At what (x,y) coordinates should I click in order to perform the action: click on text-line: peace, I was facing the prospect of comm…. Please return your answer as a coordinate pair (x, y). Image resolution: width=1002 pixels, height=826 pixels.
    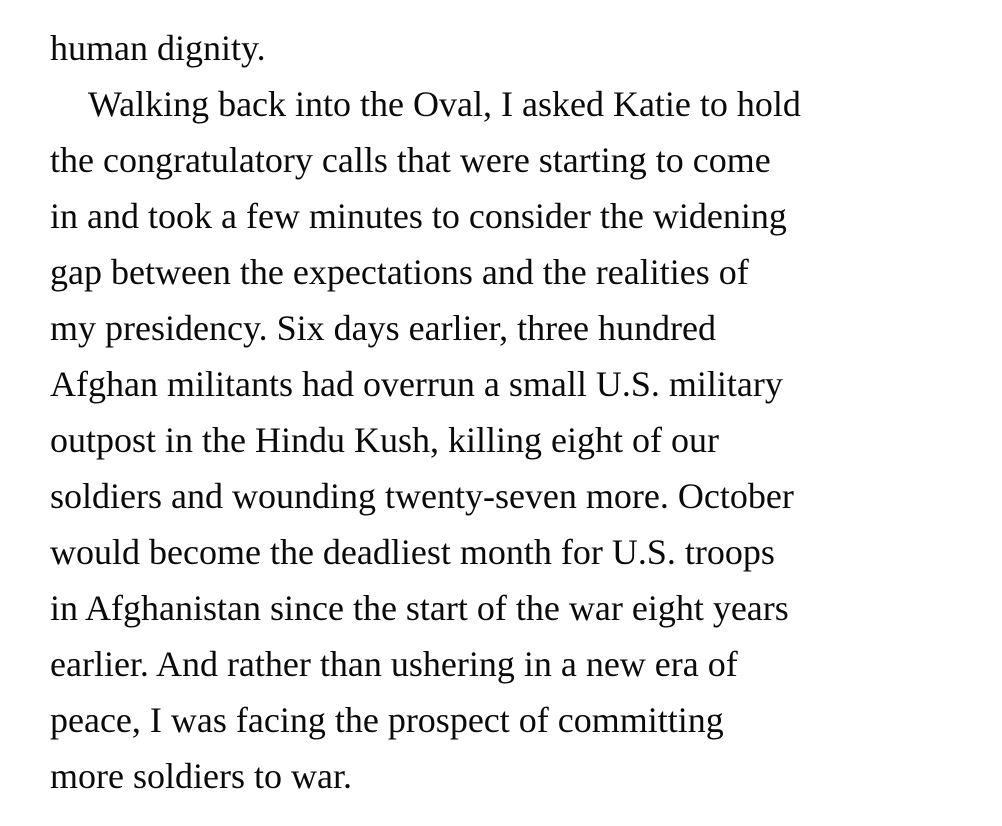
    Looking at the image, I should click on (387, 720).